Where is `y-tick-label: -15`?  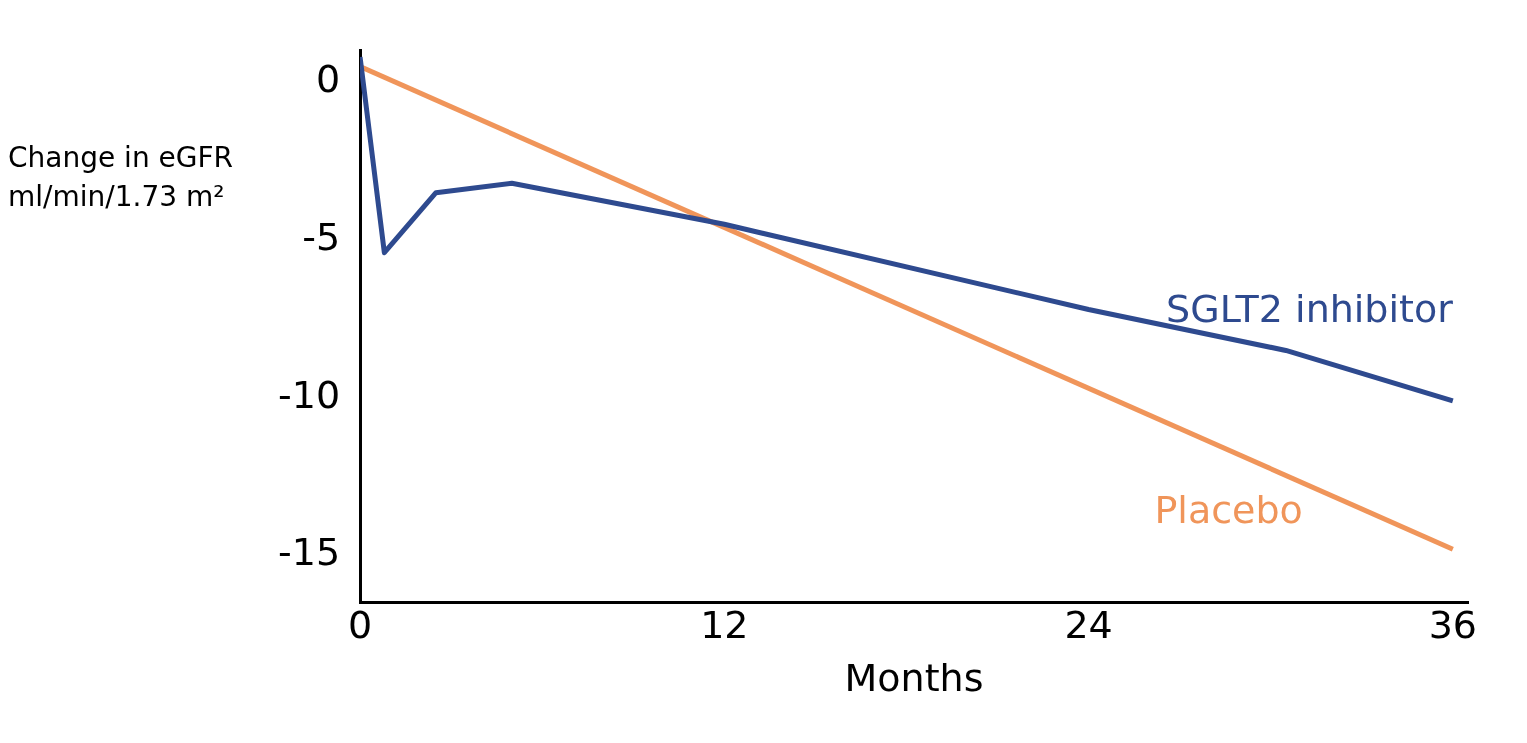
y-tick-label: -15 is located at coordinates (309, 552).